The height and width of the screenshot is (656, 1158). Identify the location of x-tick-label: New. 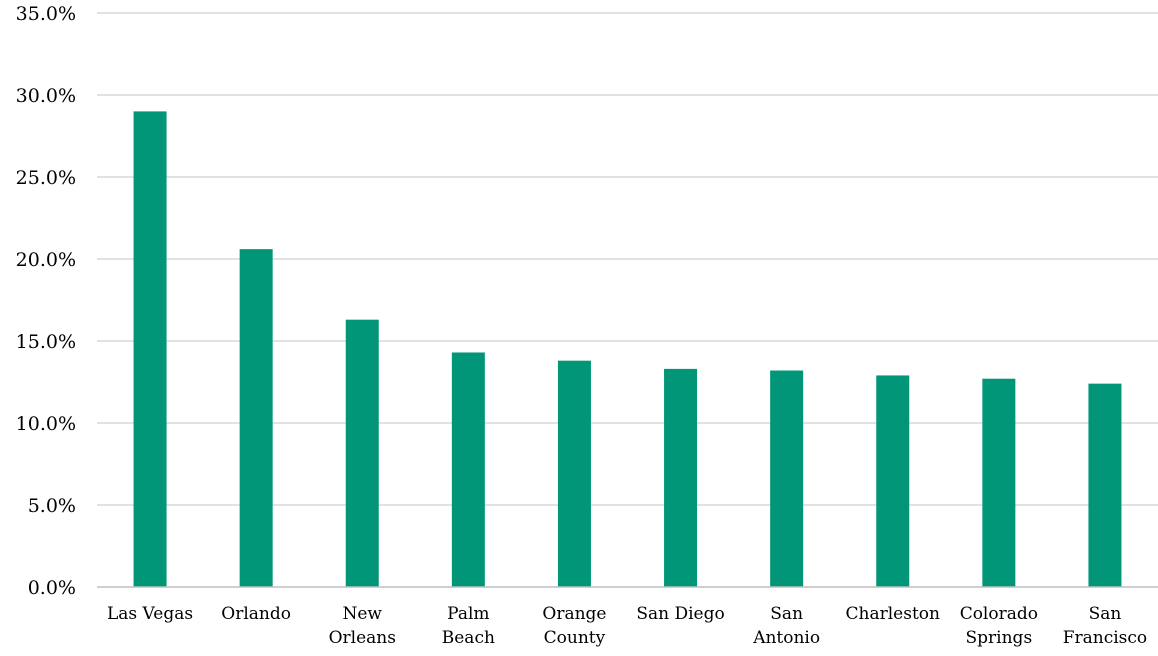
(363, 614).